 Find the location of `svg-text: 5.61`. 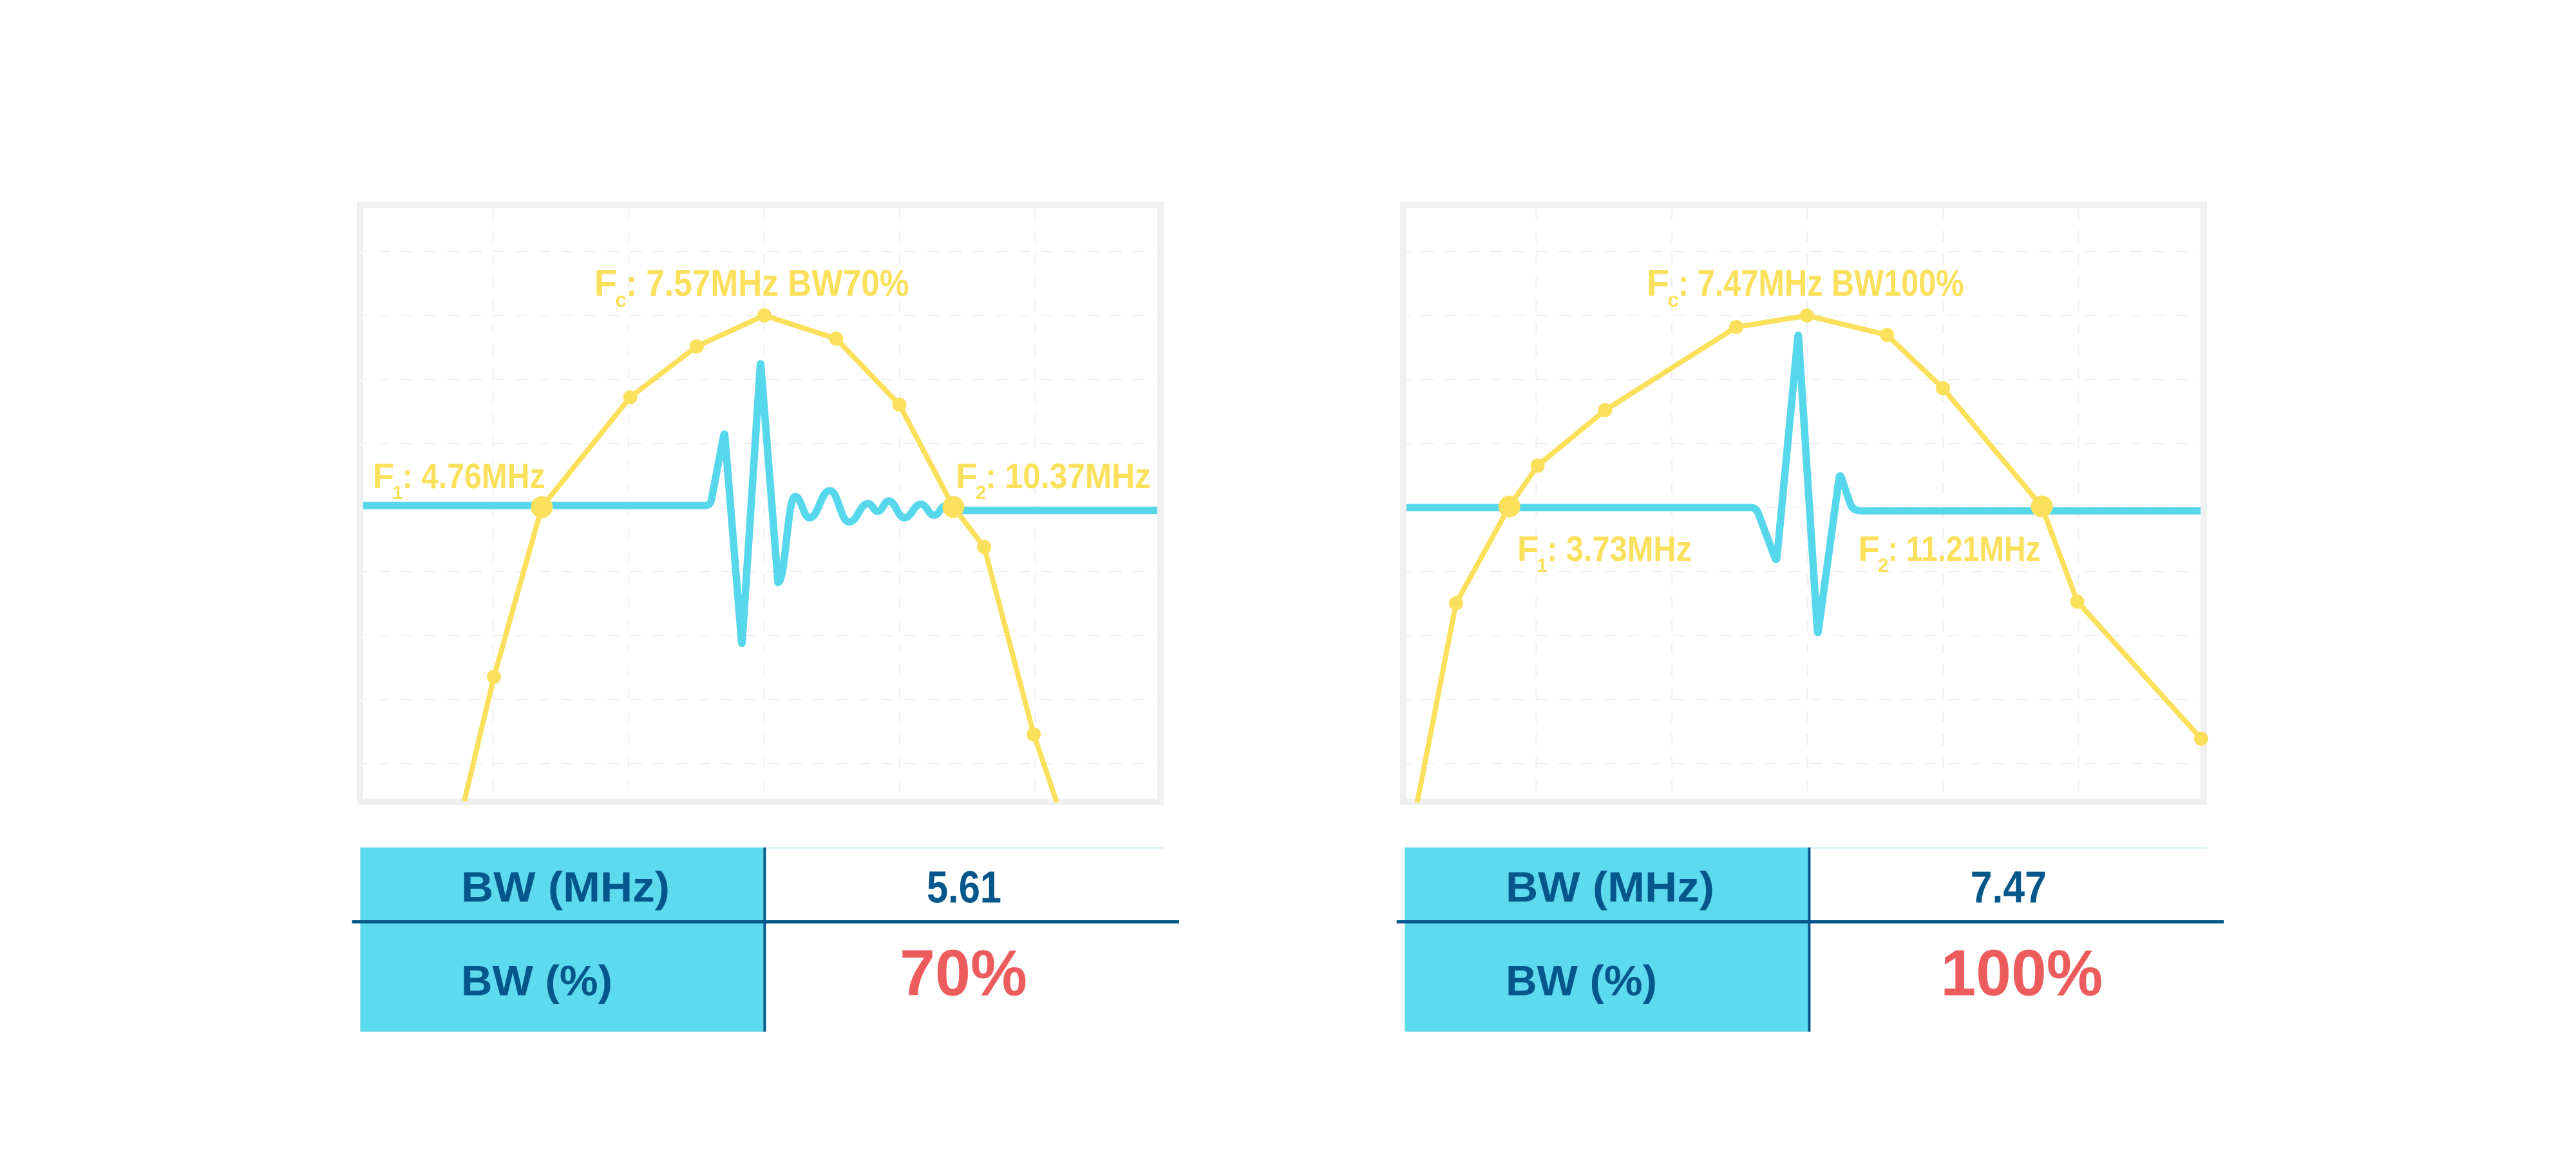

svg-text: 5.61 is located at coordinates (964, 887).